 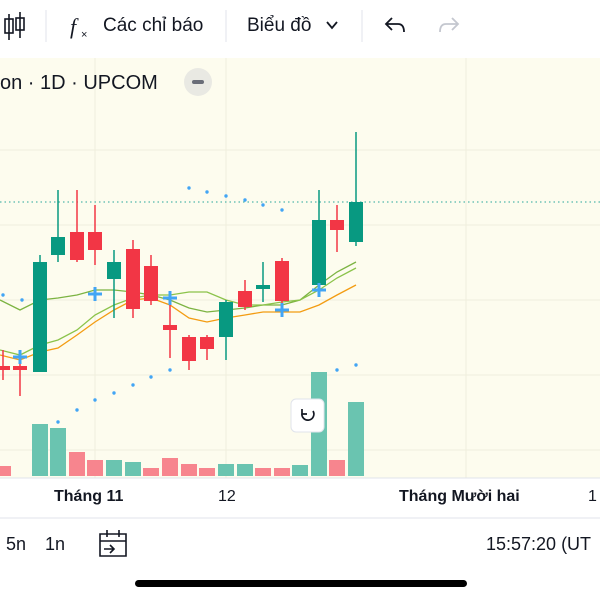 I want to click on goto-date, so click(x=113, y=543).